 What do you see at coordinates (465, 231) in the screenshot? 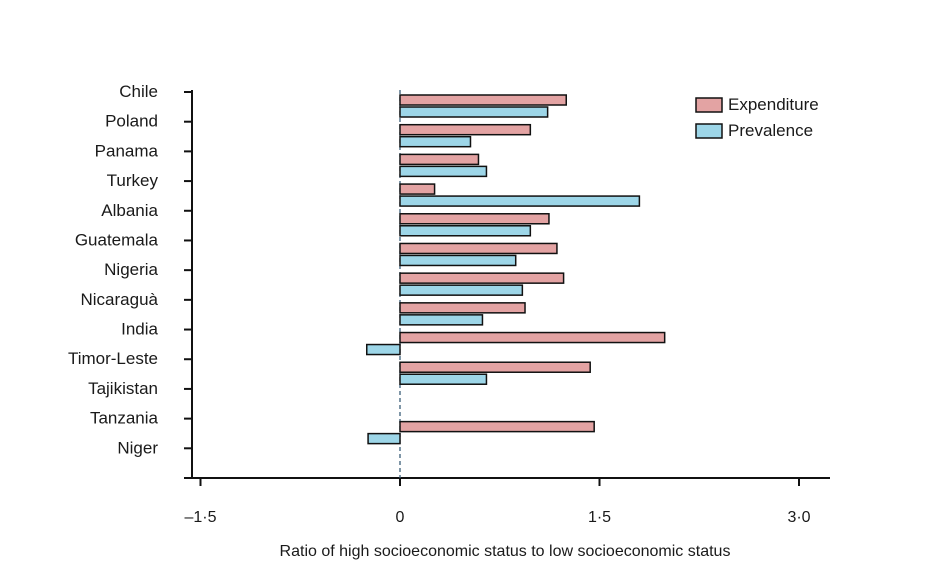
I see `bar-prevalence-albania` at bounding box center [465, 231].